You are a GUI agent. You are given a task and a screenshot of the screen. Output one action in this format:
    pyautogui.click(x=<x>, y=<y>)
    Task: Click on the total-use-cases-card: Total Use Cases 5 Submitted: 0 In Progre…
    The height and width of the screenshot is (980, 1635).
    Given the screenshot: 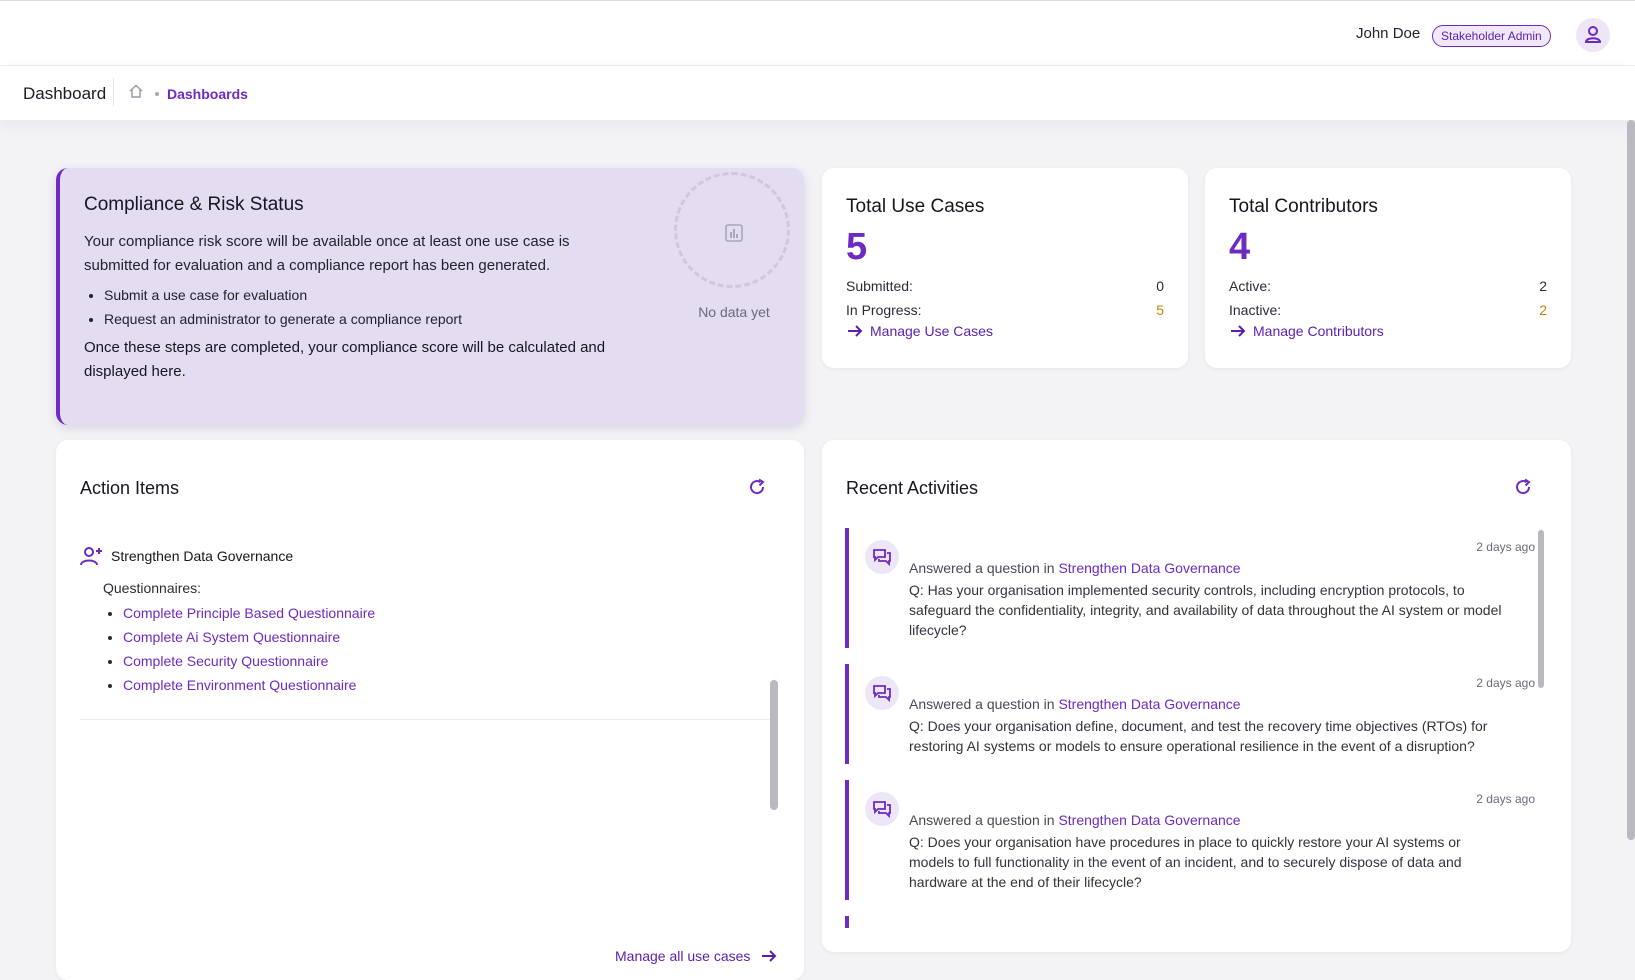 What is the action you would take?
    pyautogui.click(x=1005, y=268)
    